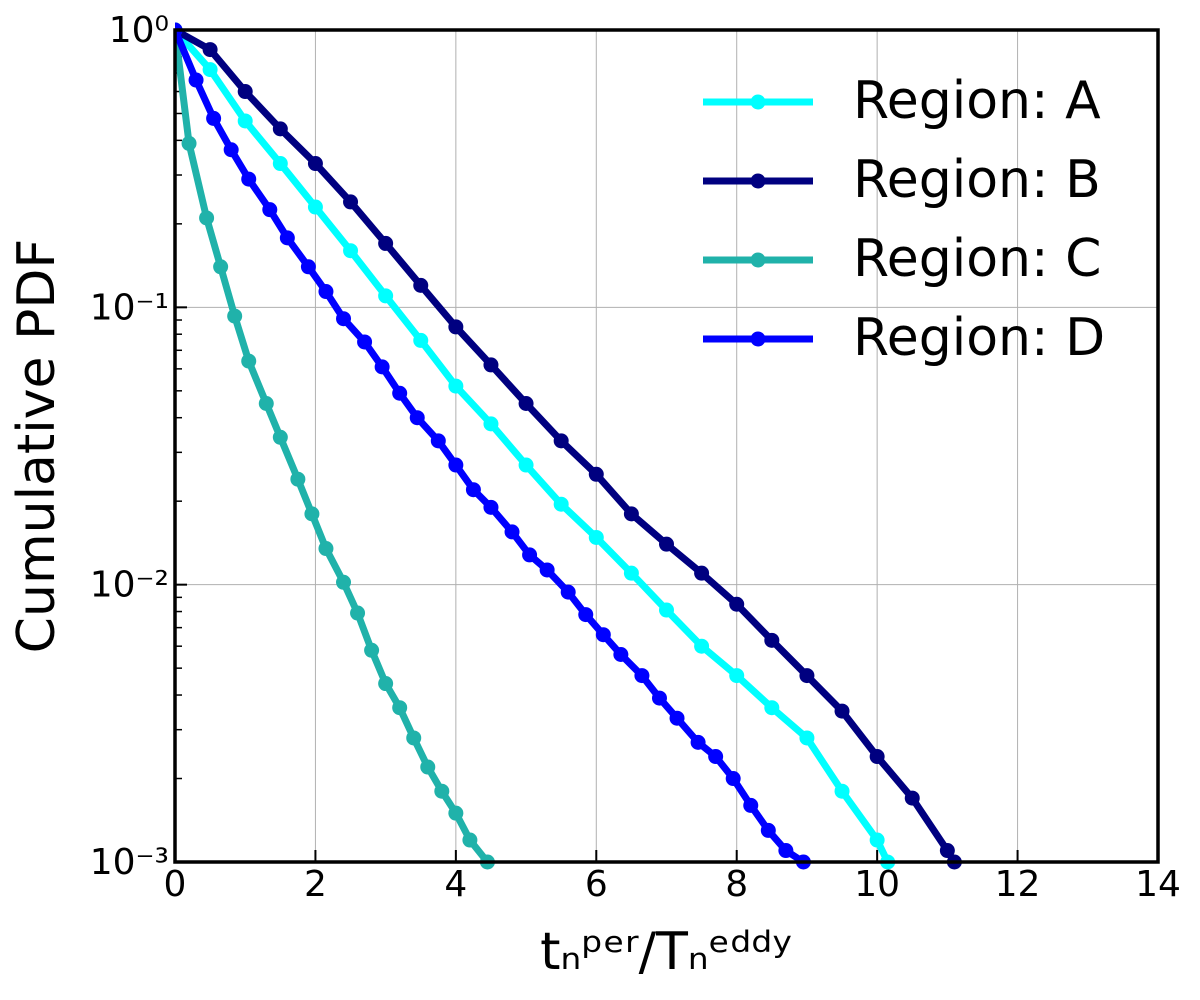 The height and width of the screenshot is (1000, 1200). Describe the element at coordinates (1158, 884) in the screenshot. I see `x-tick-label: 14` at that location.